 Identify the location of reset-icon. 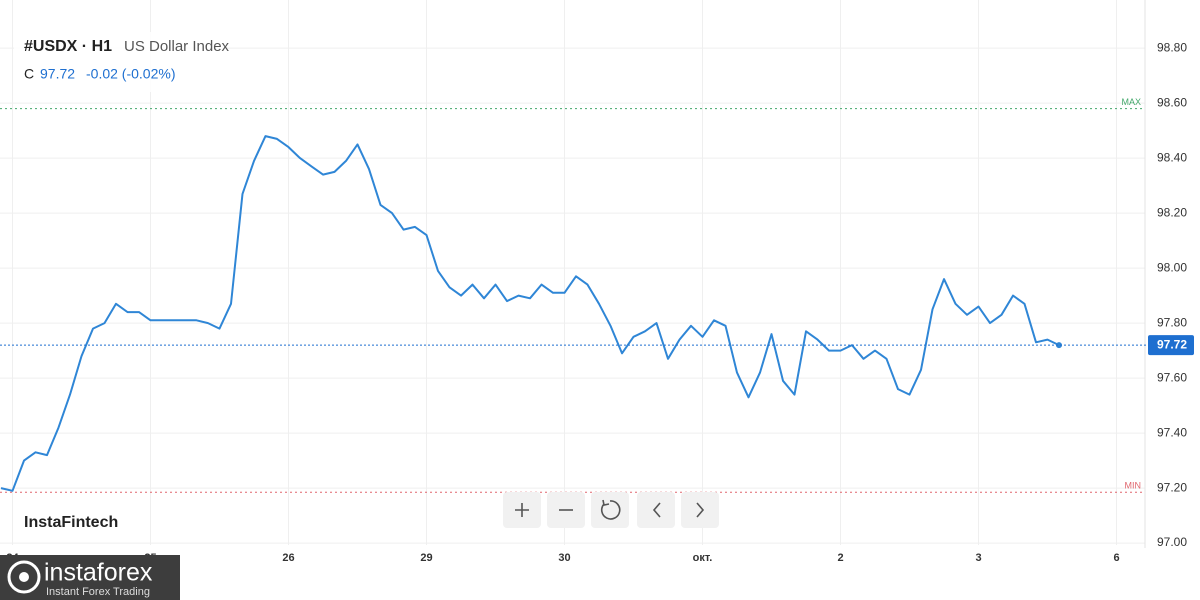
(610, 510).